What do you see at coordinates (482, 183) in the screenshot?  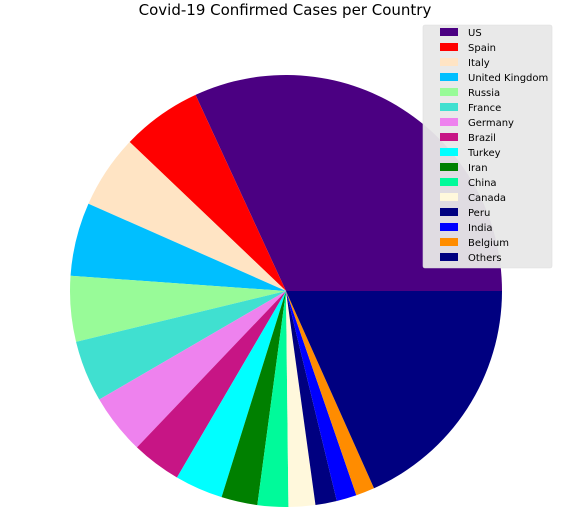 I see `legend-label-china: China` at bounding box center [482, 183].